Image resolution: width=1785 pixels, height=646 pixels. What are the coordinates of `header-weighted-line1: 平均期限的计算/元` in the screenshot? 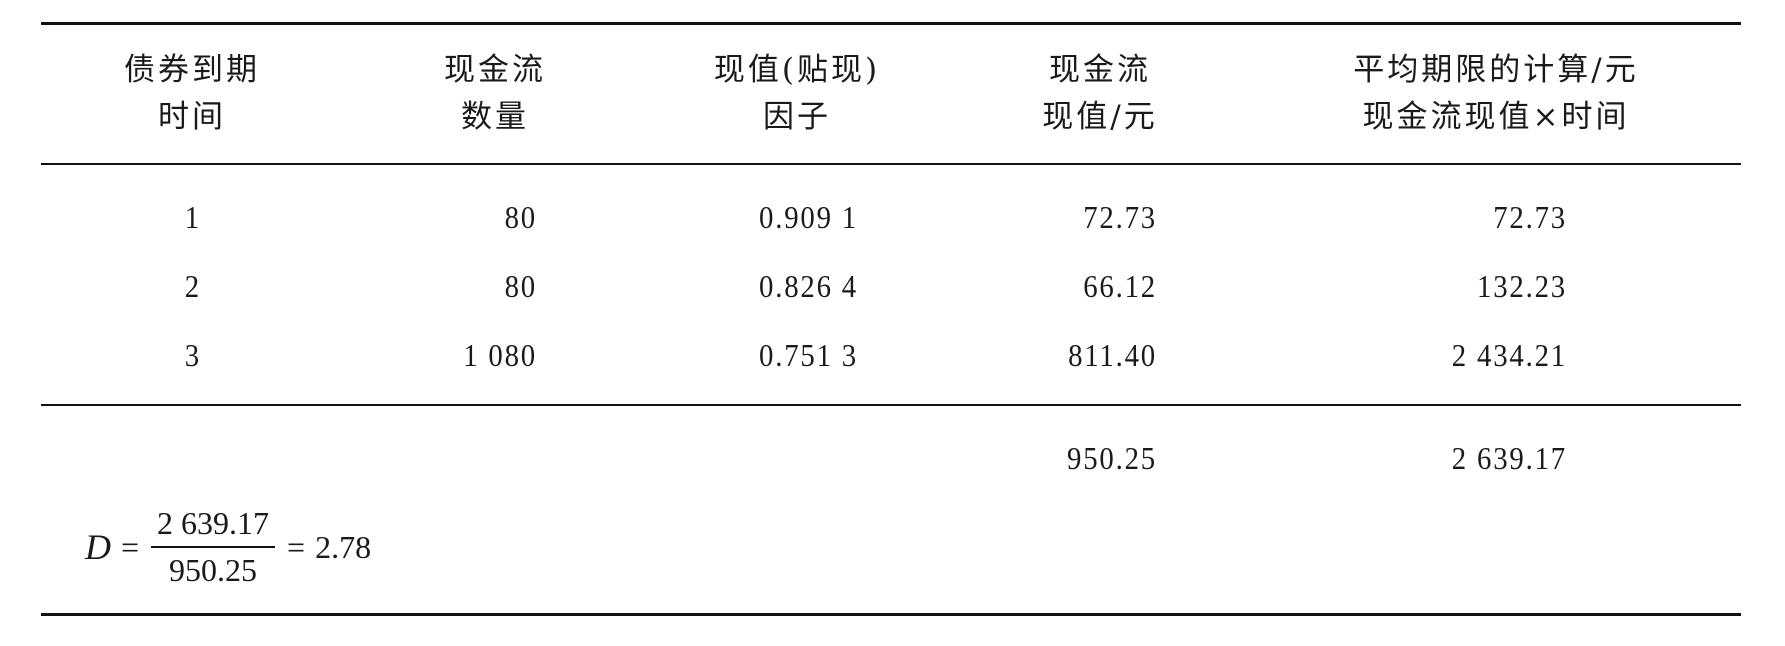 It's located at (1496, 70).